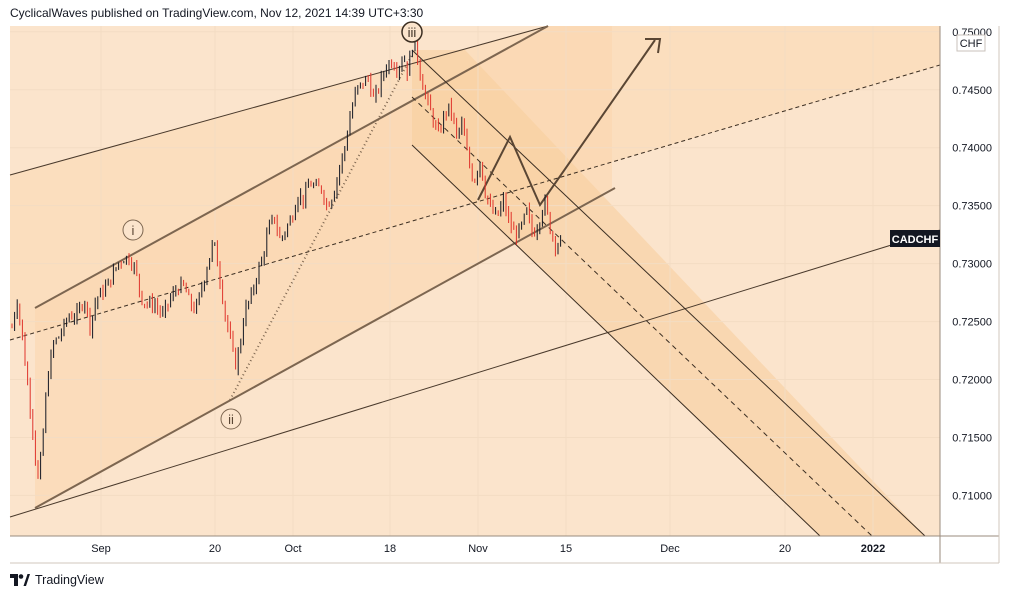 Image resolution: width=1009 pixels, height=598 pixels. I want to click on wave-label-ii: ii, so click(231, 419).